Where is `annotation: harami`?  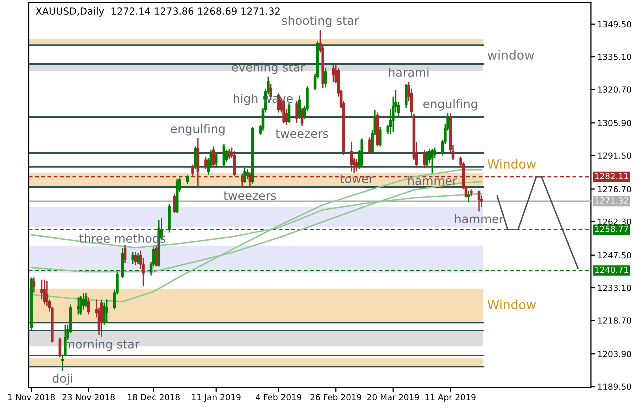
annotation: harami is located at coordinates (409, 73).